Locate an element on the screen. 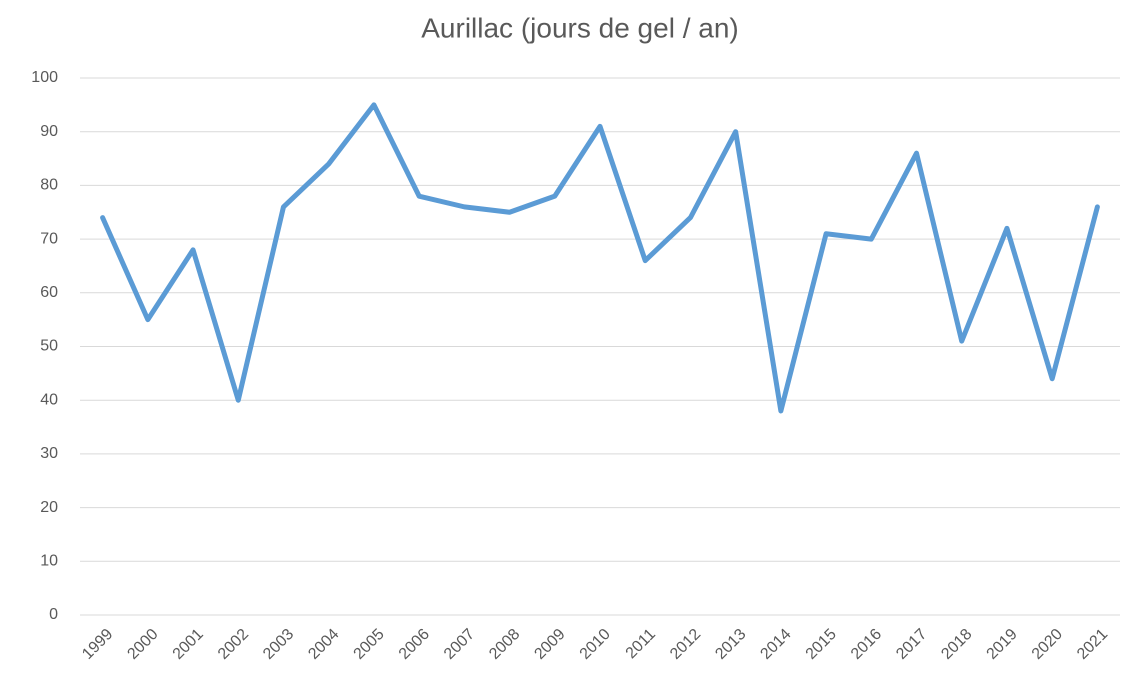 This screenshot has height=682, width=1134. y-tick-label: 50 is located at coordinates (49, 346).